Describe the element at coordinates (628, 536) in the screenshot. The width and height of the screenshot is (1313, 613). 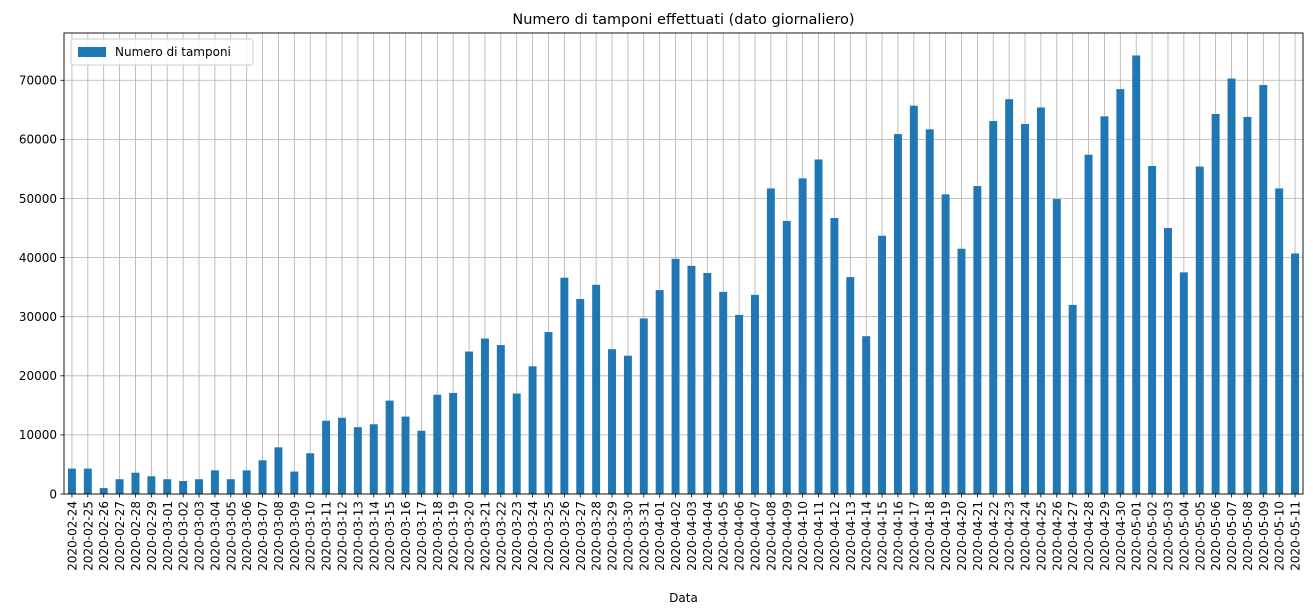
I see `x-tick-label: 2020-03-30` at that location.